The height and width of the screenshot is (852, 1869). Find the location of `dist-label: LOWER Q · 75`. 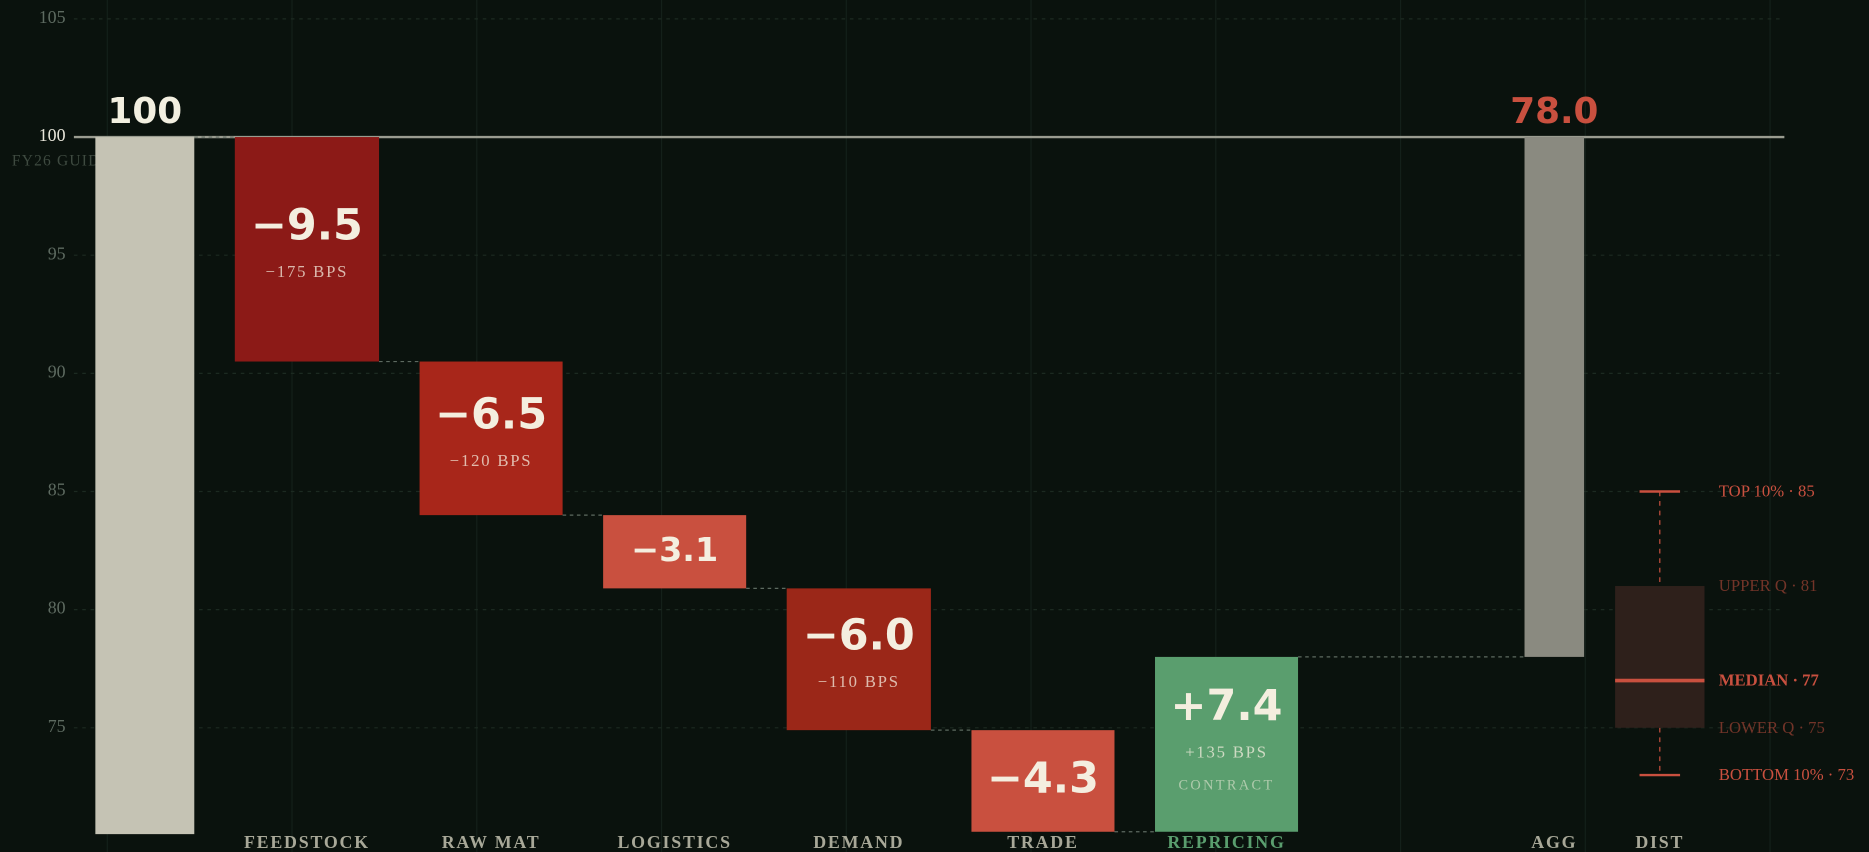

dist-label: LOWER Q · 75 is located at coordinates (1772, 727).